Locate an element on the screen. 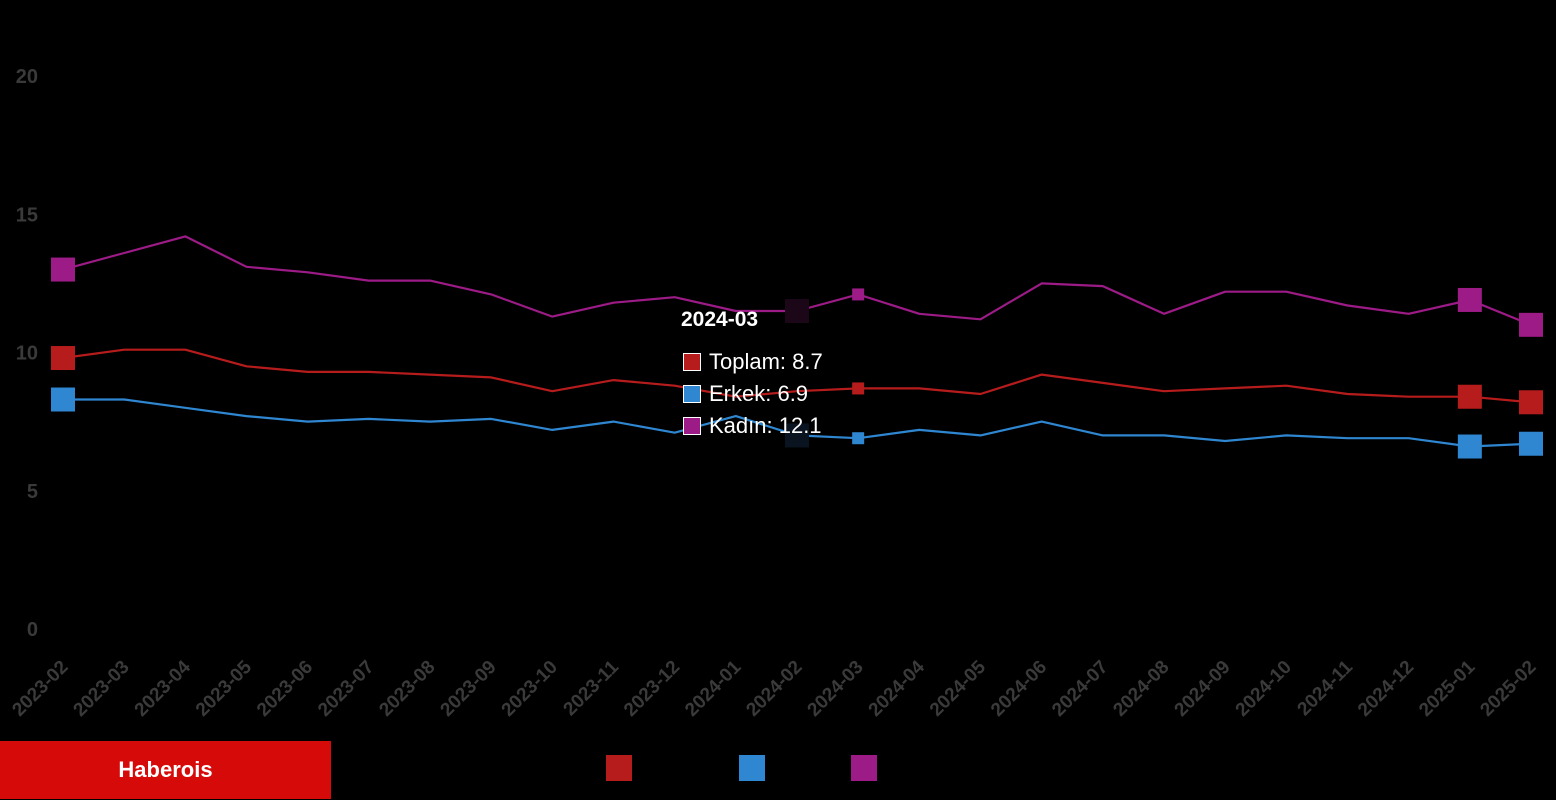  y-tick-label-10: 10 is located at coordinates (27, 354).